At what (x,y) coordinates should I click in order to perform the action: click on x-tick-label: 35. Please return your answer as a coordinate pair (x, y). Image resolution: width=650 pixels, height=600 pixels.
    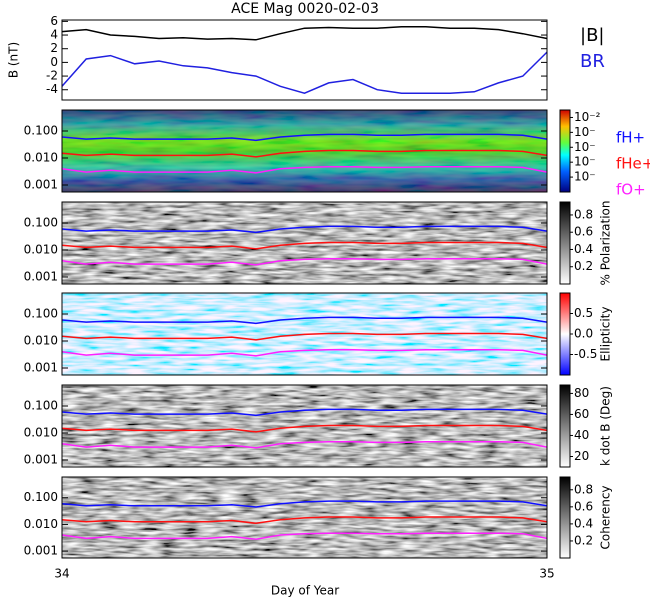
    Looking at the image, I should click on (546, 574).